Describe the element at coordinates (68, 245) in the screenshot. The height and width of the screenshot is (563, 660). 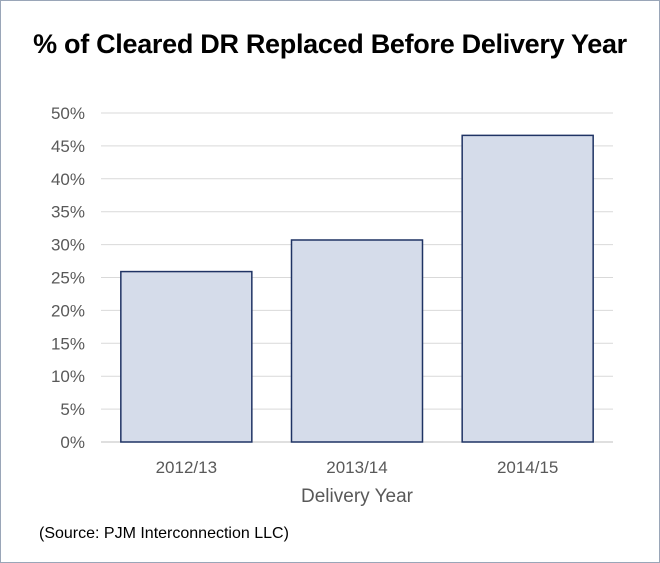
I see `y-tick-label: 30%` at that location.